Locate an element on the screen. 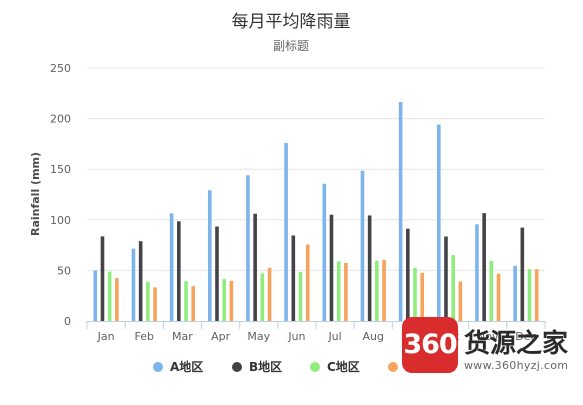  x-tick-label: Jun is located at coordinates (296, 336).